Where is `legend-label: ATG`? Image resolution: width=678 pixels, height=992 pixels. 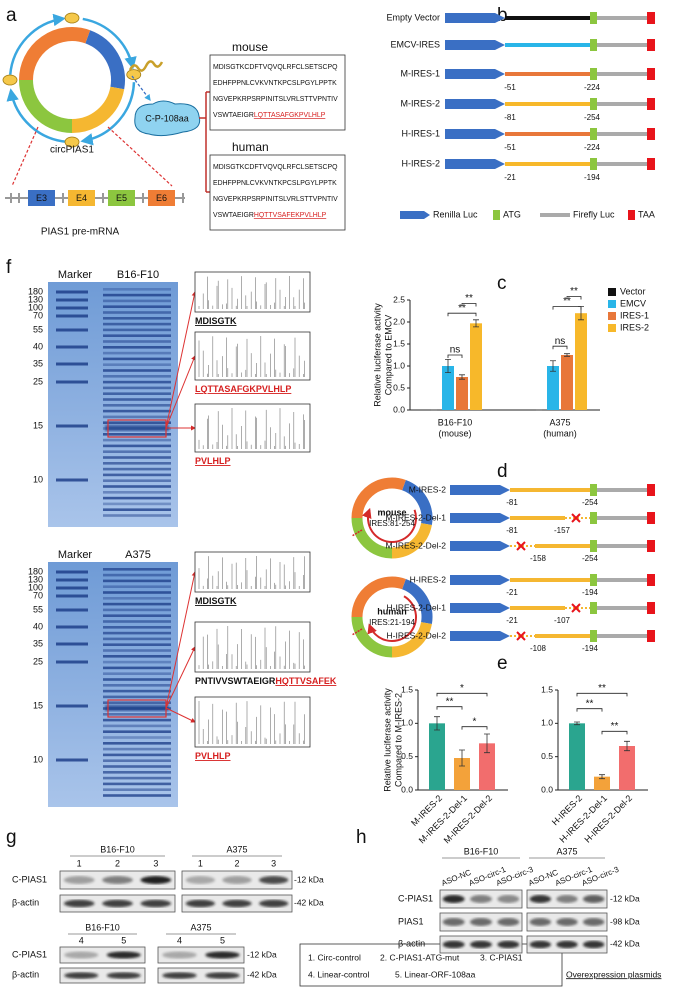 legend-label: ATG is located at coordinates (512, 214).